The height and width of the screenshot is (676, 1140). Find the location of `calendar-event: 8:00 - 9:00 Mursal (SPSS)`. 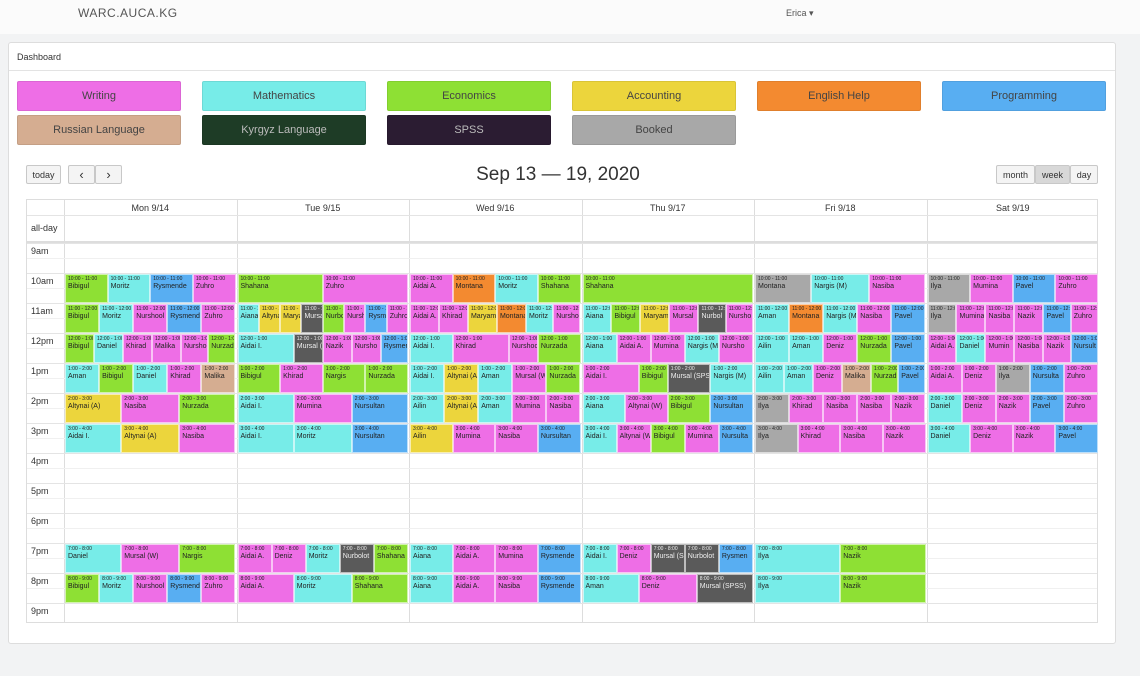

calendar-event: 8:00 - 9:00 Mursal (SPSS) is located at coordinates (724, 588).